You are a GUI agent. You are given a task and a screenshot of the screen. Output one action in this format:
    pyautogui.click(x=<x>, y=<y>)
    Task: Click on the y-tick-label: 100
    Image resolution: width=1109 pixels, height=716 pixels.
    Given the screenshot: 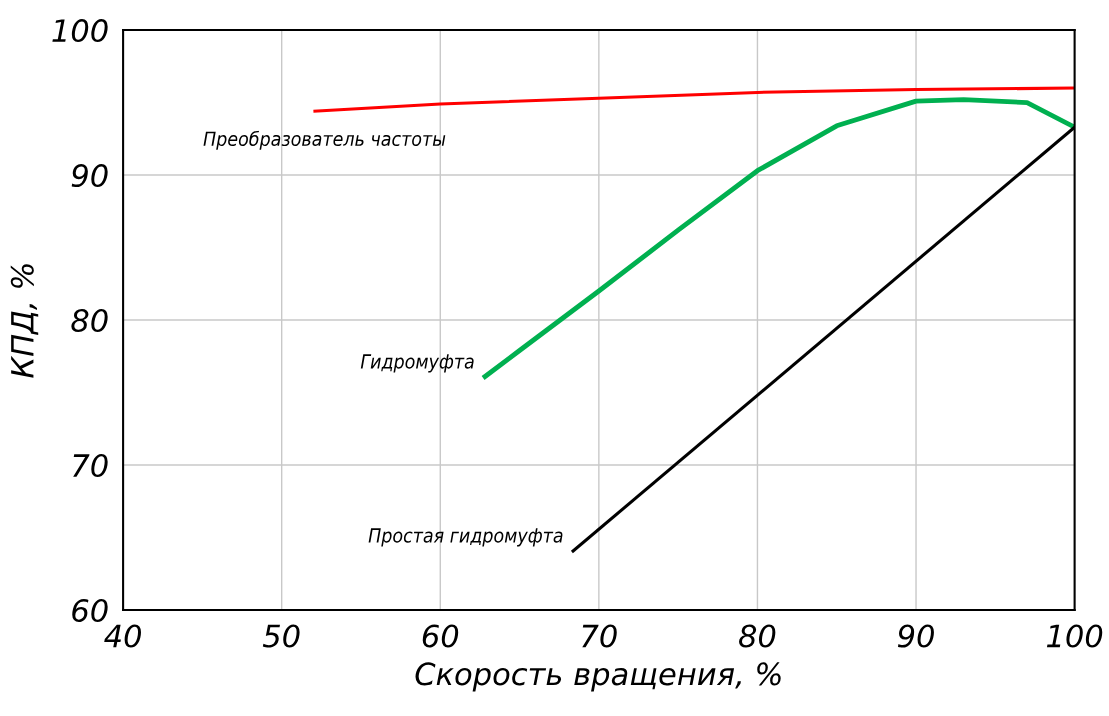 What is the action you would take?
    pyautogui.click(x=80, y=31)
    